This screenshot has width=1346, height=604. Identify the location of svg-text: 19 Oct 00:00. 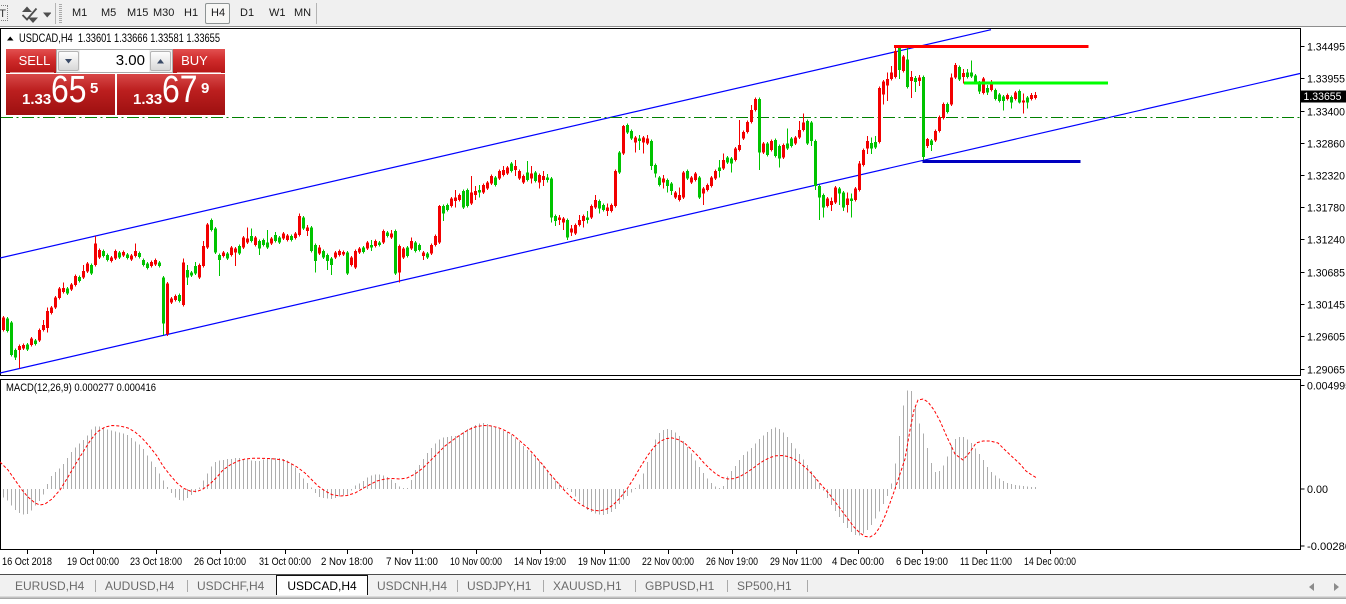
(93, 562).